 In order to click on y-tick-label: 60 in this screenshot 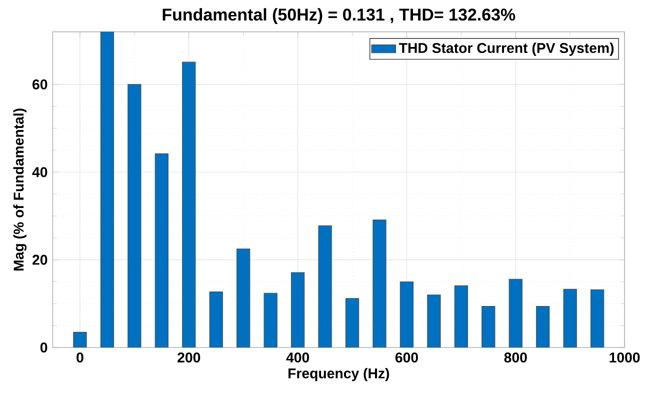, I will do `click(40, 84)`.